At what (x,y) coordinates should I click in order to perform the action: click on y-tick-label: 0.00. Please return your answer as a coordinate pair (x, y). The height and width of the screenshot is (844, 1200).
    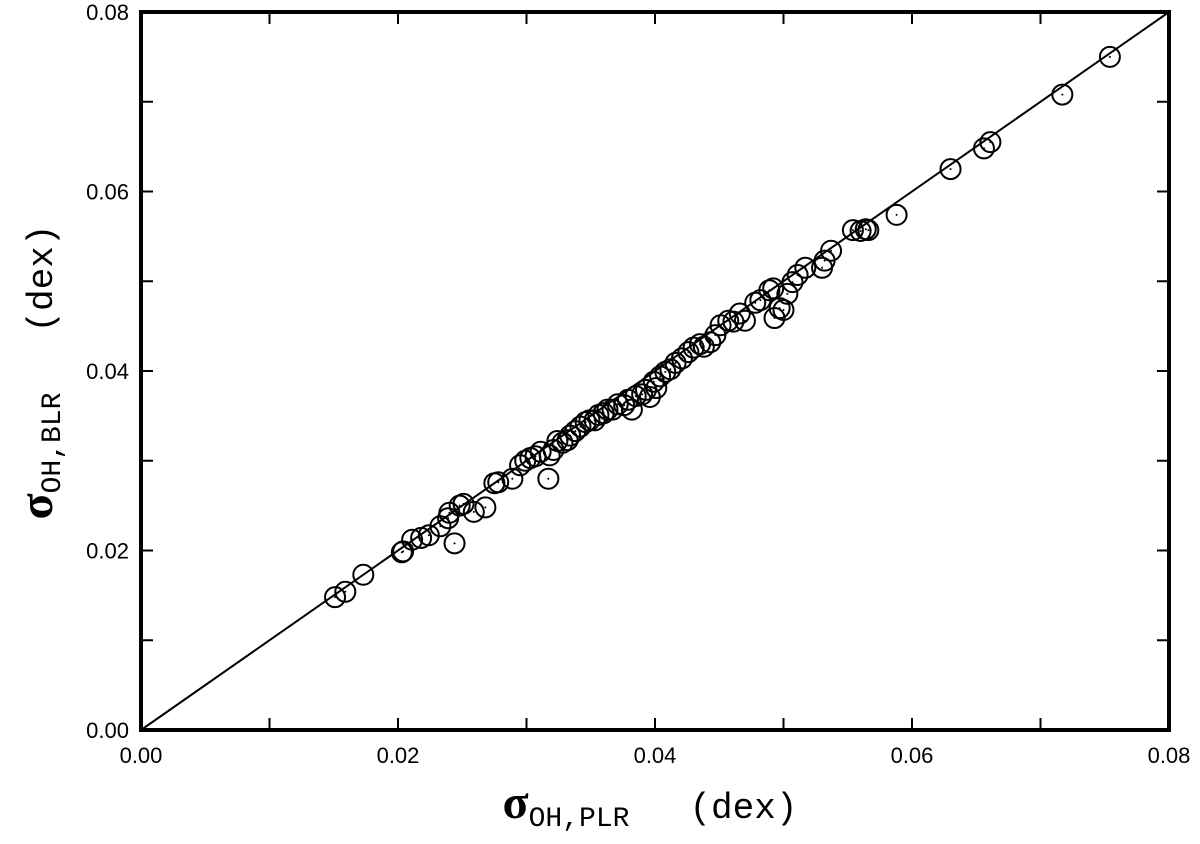
    Looking at the image, I should click on (107, 730).